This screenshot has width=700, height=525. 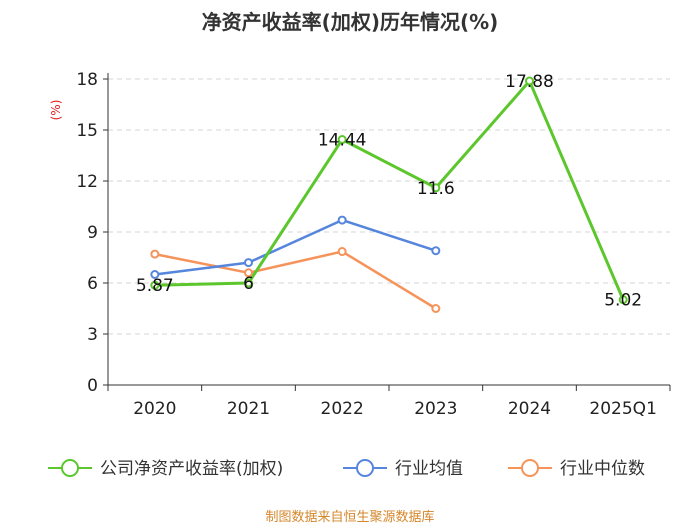 I want to click on y-tick-label: 18, so click(x=87, y=80).